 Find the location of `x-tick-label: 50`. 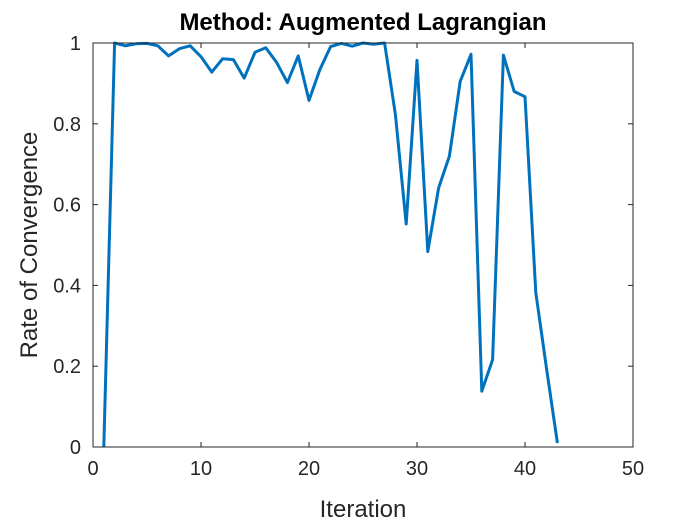

x-tick-label: 50 is located at coordinates (633, 469).